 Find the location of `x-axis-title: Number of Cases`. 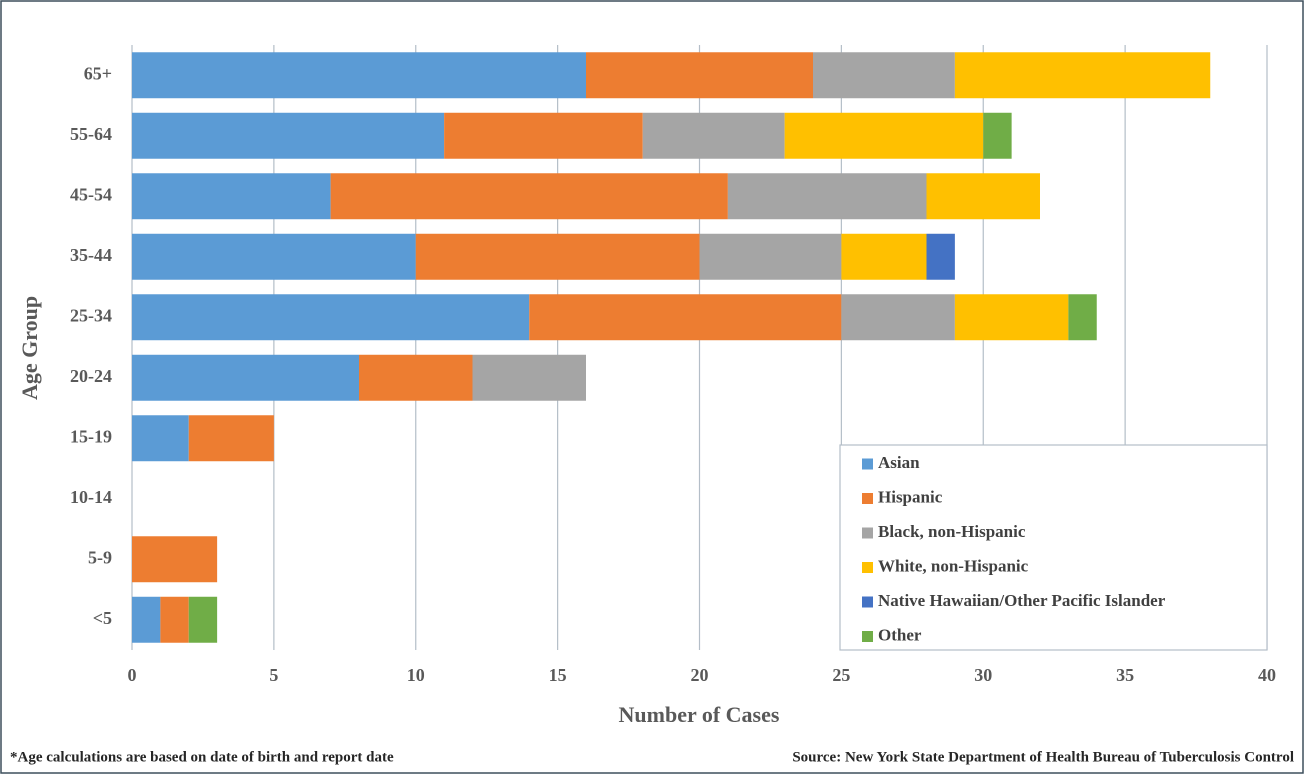

x-axis-title: Number of Cases is located at coordinates (699, 714).